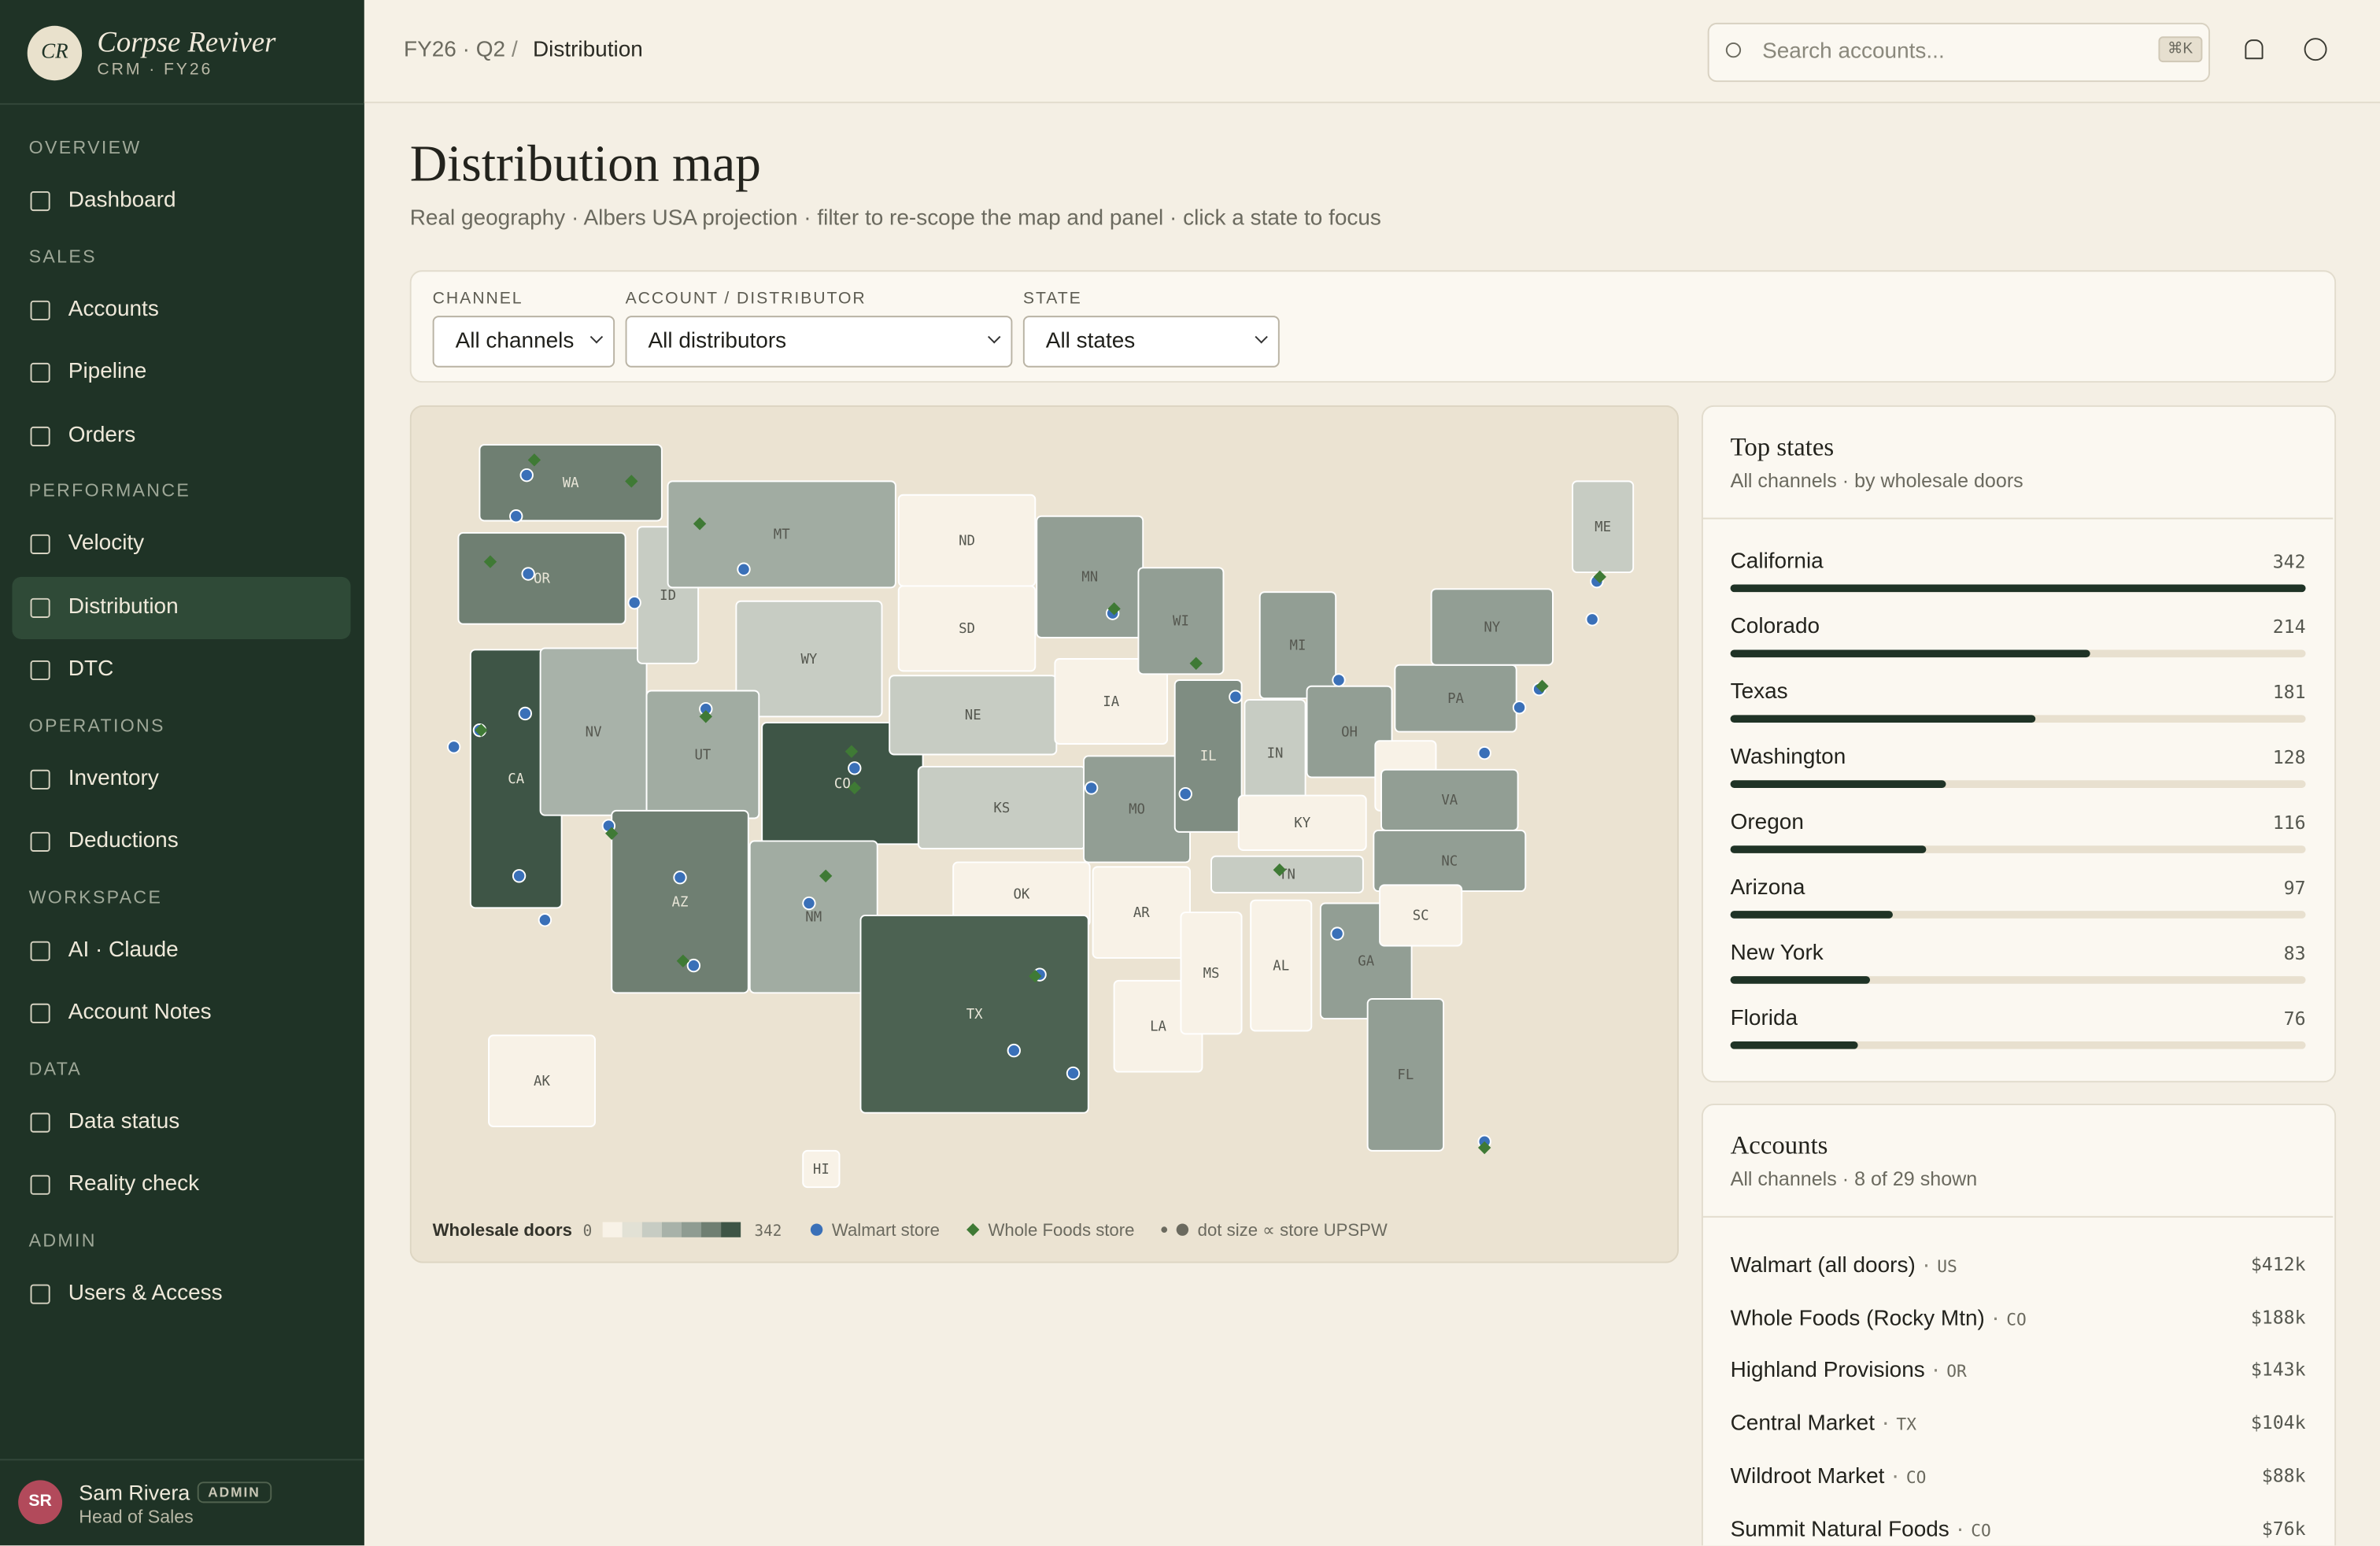 The width and height of the screenshot is (2380, 1546). What do you see at coordinates (2289, 823) in the screenshot?
I see `state-value: 116` at bounding box center [2289, 823].